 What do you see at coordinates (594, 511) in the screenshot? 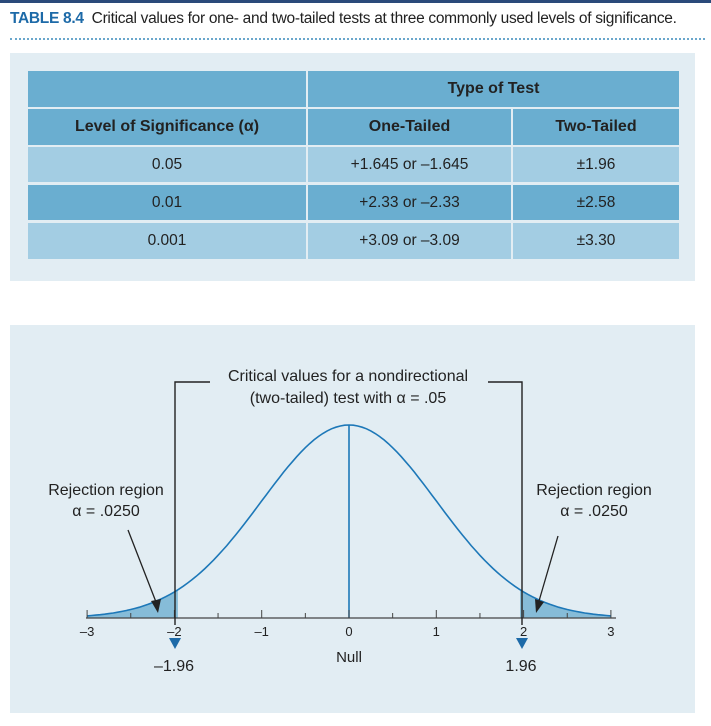
I see `right-rejection-alpha: α = .0250` at bounding box center [594, 511].